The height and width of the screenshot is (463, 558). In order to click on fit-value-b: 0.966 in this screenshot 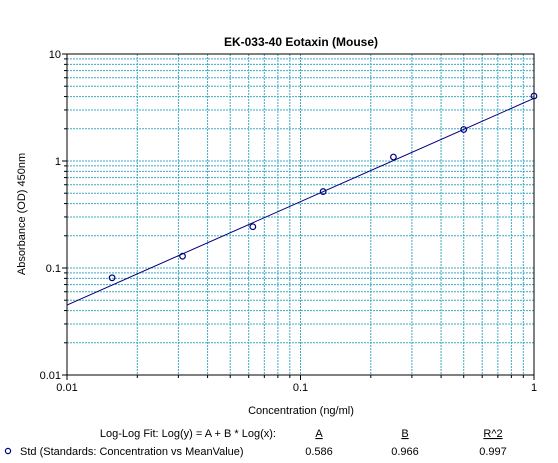, I will do `click(405, 452)`.